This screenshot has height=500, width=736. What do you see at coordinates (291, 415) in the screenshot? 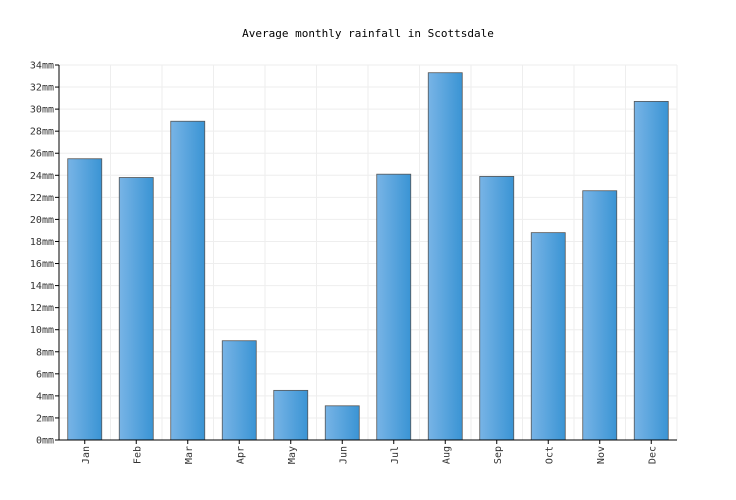
I see `bar-may` at bounding box center [291, 415].